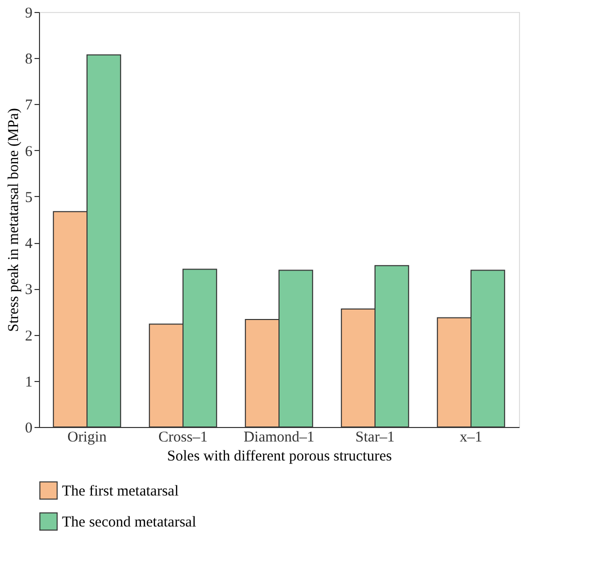  I want to click on x-tick-label: Origin, so click(87, 438).